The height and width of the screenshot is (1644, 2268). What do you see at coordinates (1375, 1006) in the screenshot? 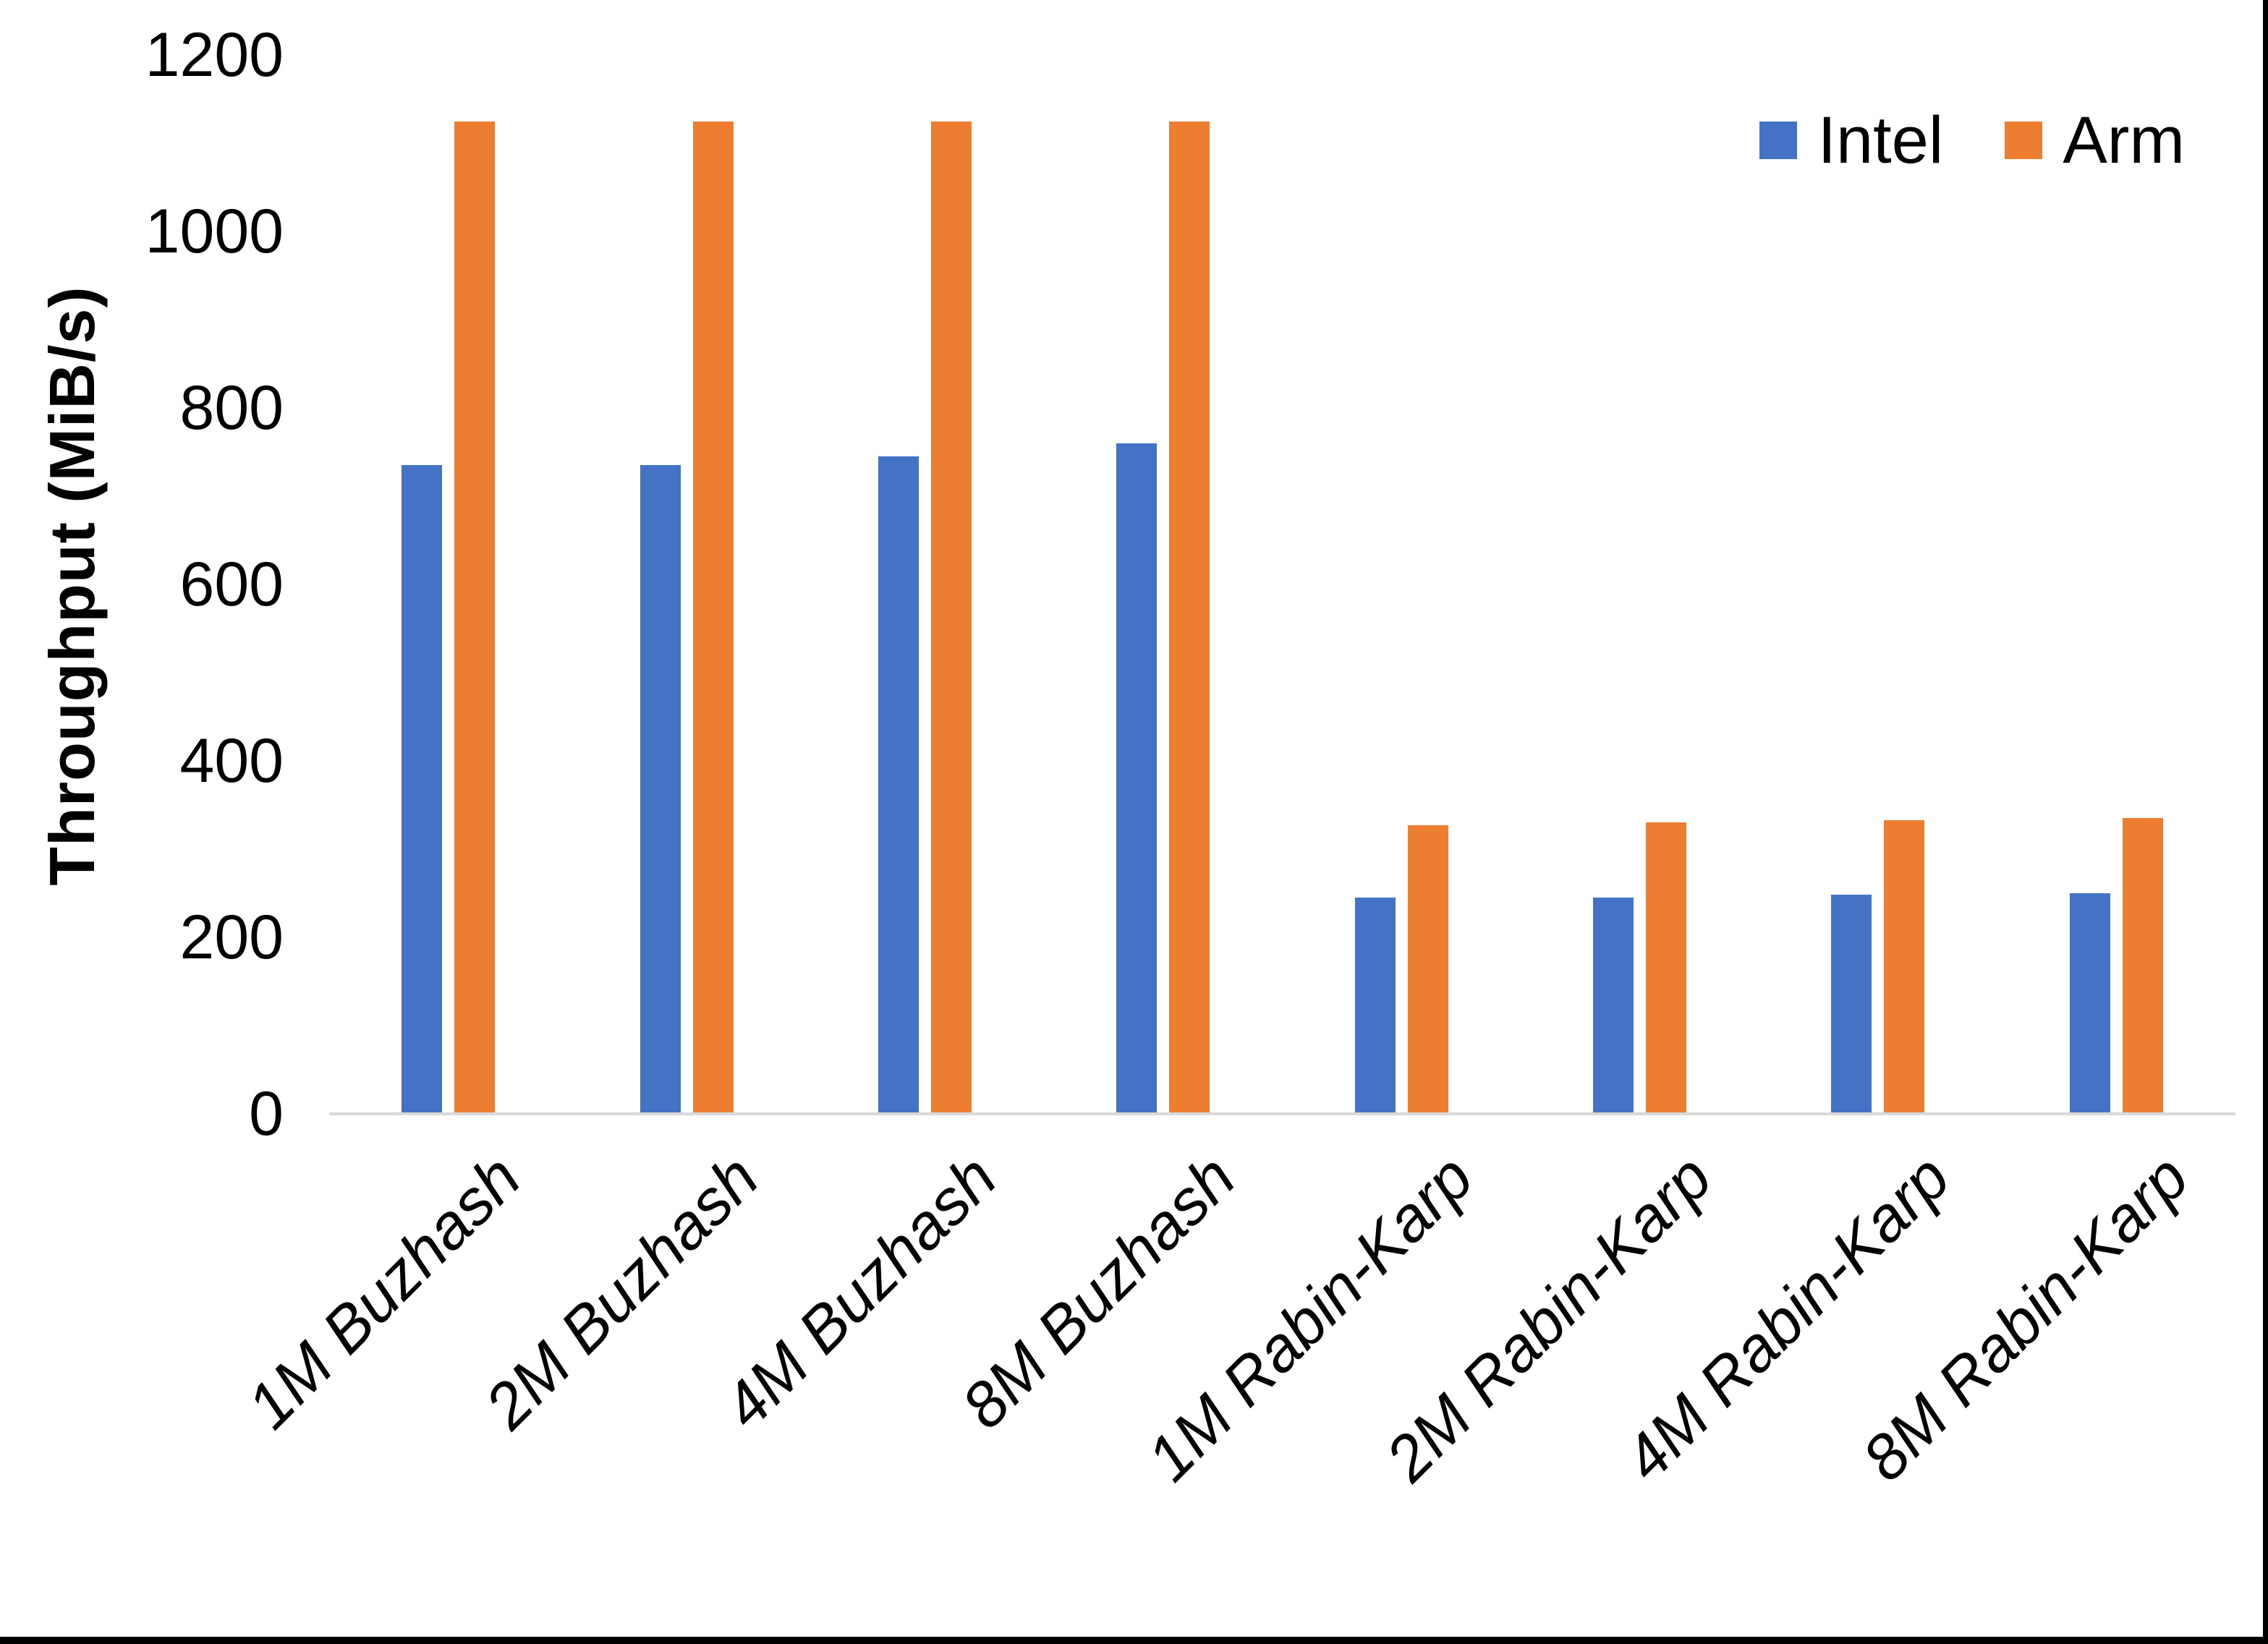
I see `bar-intel-1m-rabin-karp` at bounding box center [1375, 1006].